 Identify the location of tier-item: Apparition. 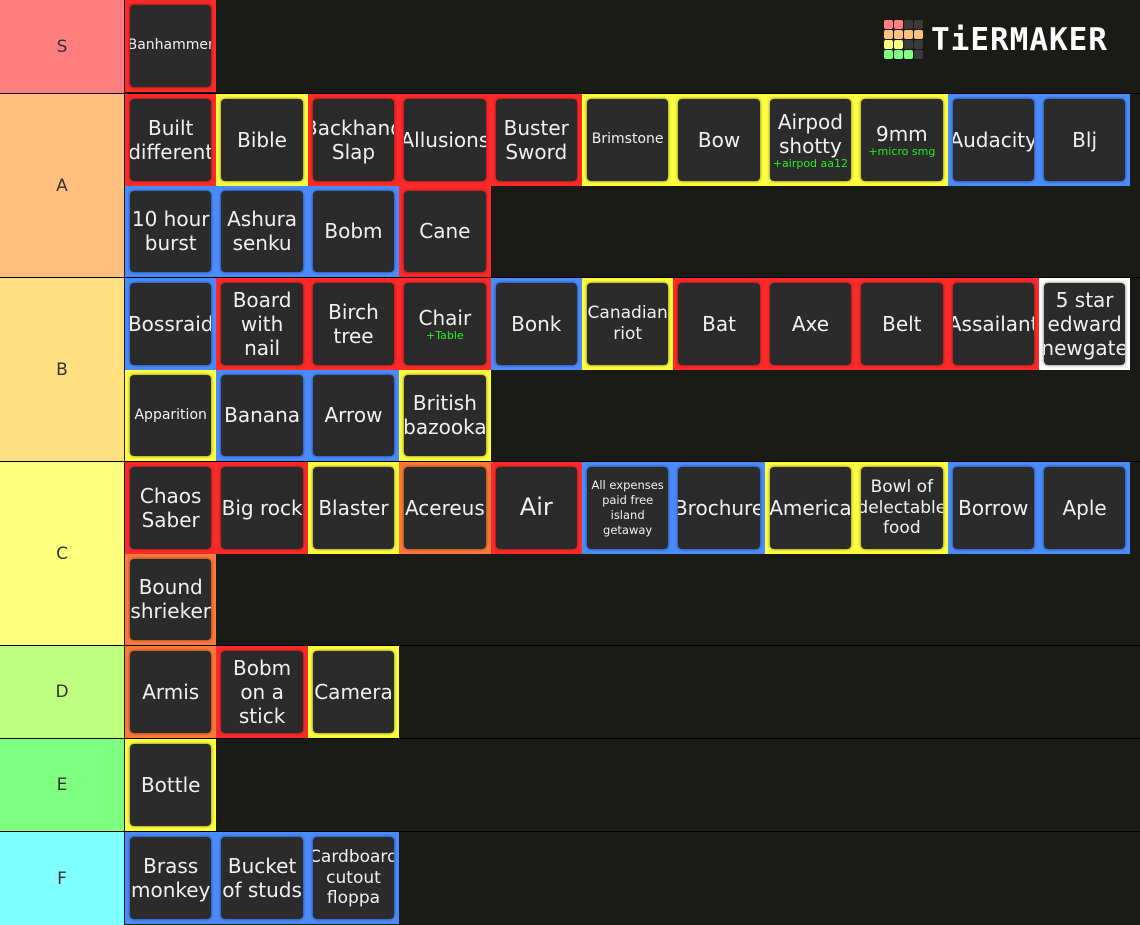
(171, 415).